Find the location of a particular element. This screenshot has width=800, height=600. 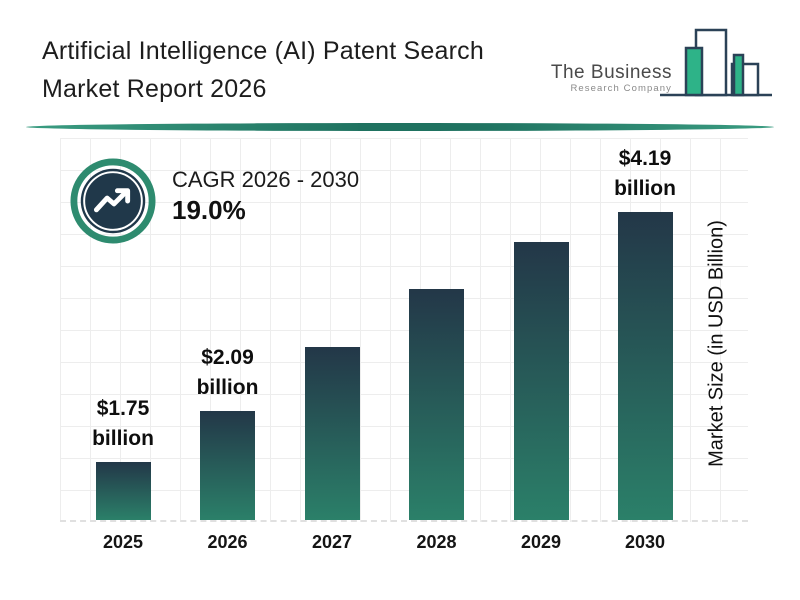

x-axis-labels: 2025 2026 2027 2028 2029 2030 is located at coordinates (404, 544).